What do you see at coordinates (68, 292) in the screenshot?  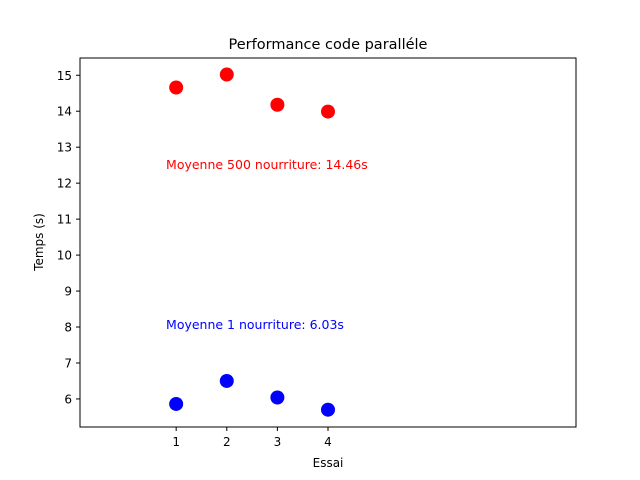 I see `y-tick-label: 9` at bounding box center [68, 292].